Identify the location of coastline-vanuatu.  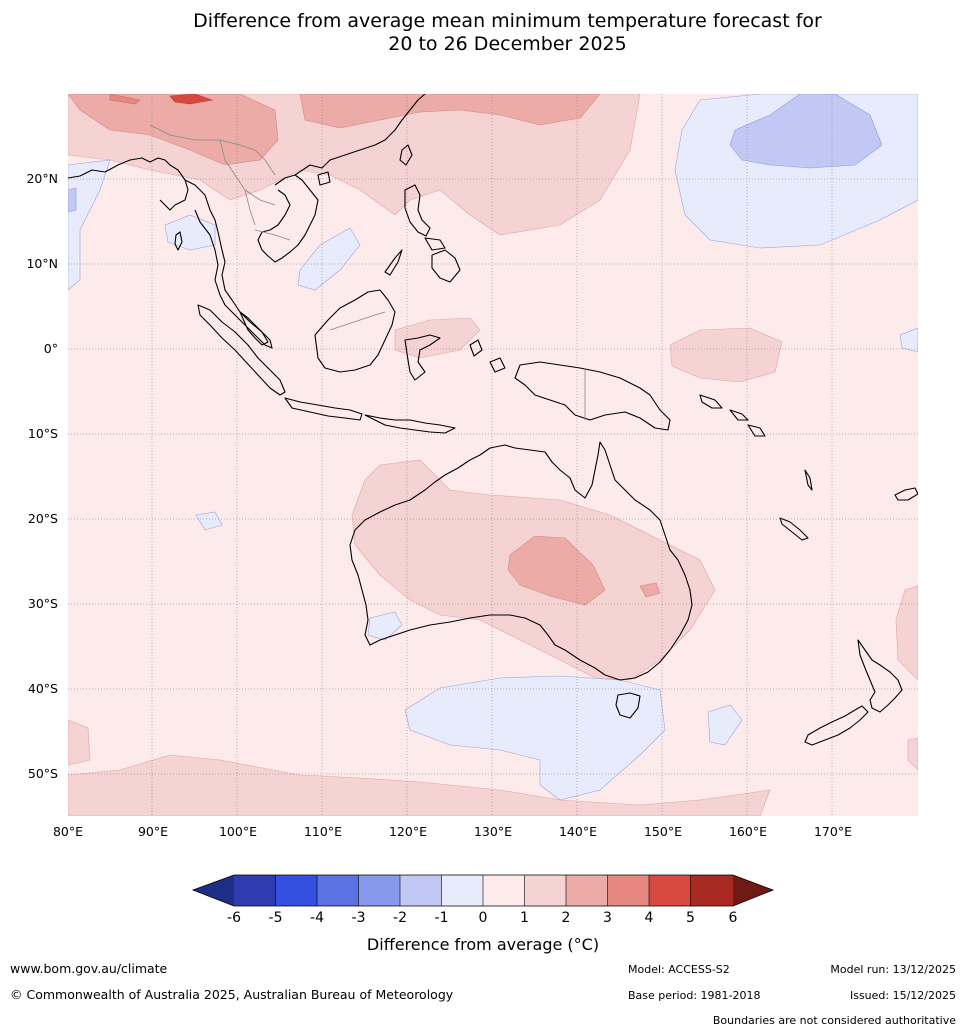
(808, 480).